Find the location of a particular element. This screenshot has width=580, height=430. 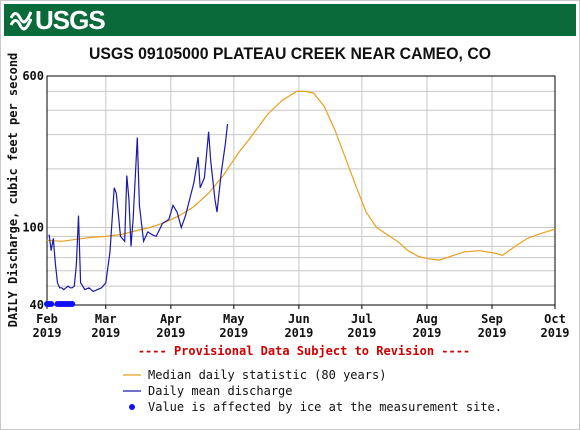

usgs-logo: USGS is located at coordinates (58, 19).